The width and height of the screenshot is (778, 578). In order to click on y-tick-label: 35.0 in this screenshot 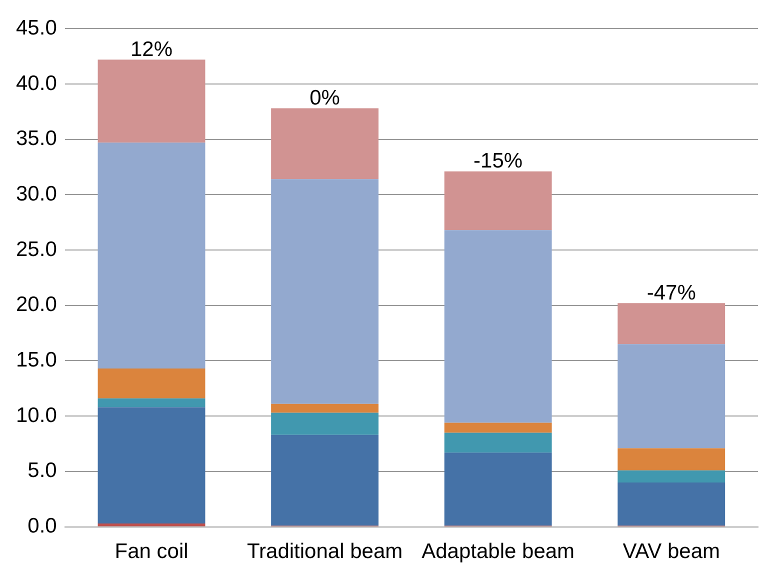, I will do `click(36, 138)`.